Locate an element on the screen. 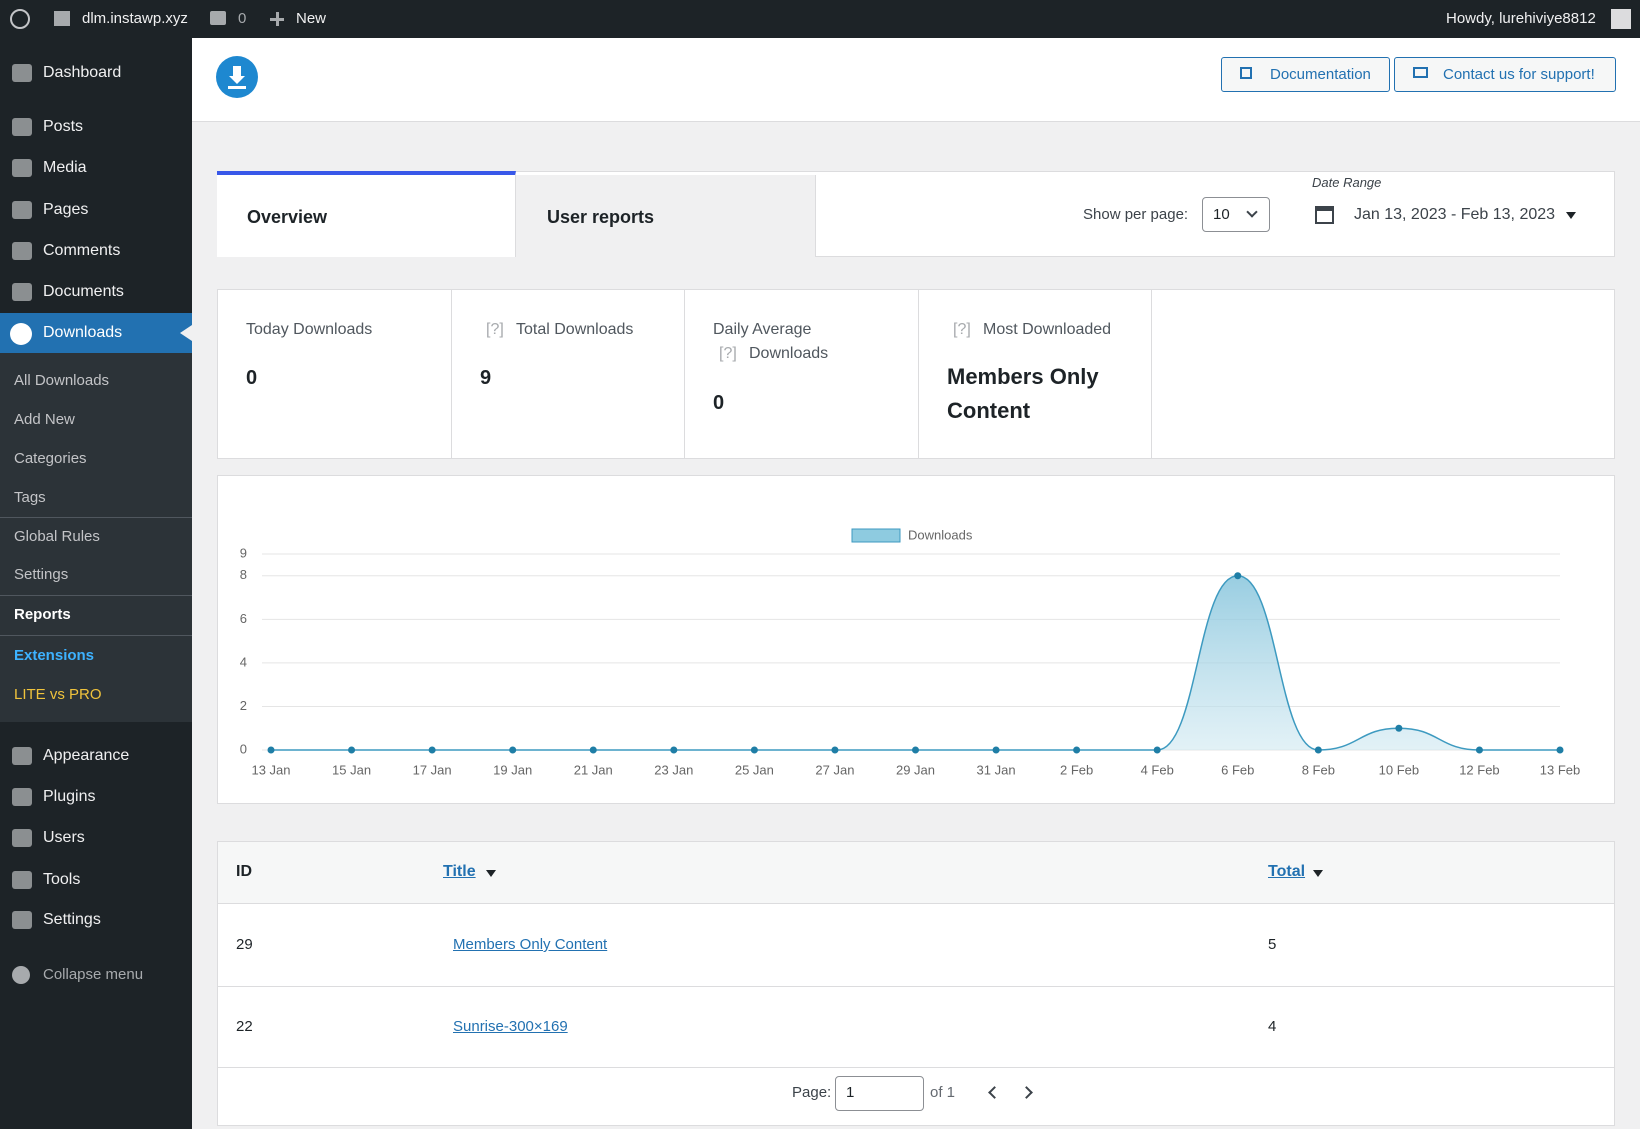 This screenshot has height=1129, width=1640. date-range: Jan 13, 2023 - Feb 13, 2023 is located at coordinates (1455, 214).